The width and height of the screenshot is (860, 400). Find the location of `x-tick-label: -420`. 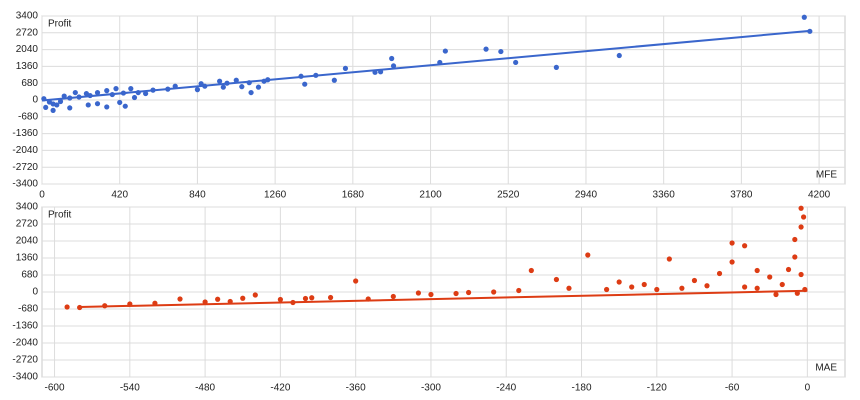

x-tick-label: -420 is located at coordinates (280, 388).